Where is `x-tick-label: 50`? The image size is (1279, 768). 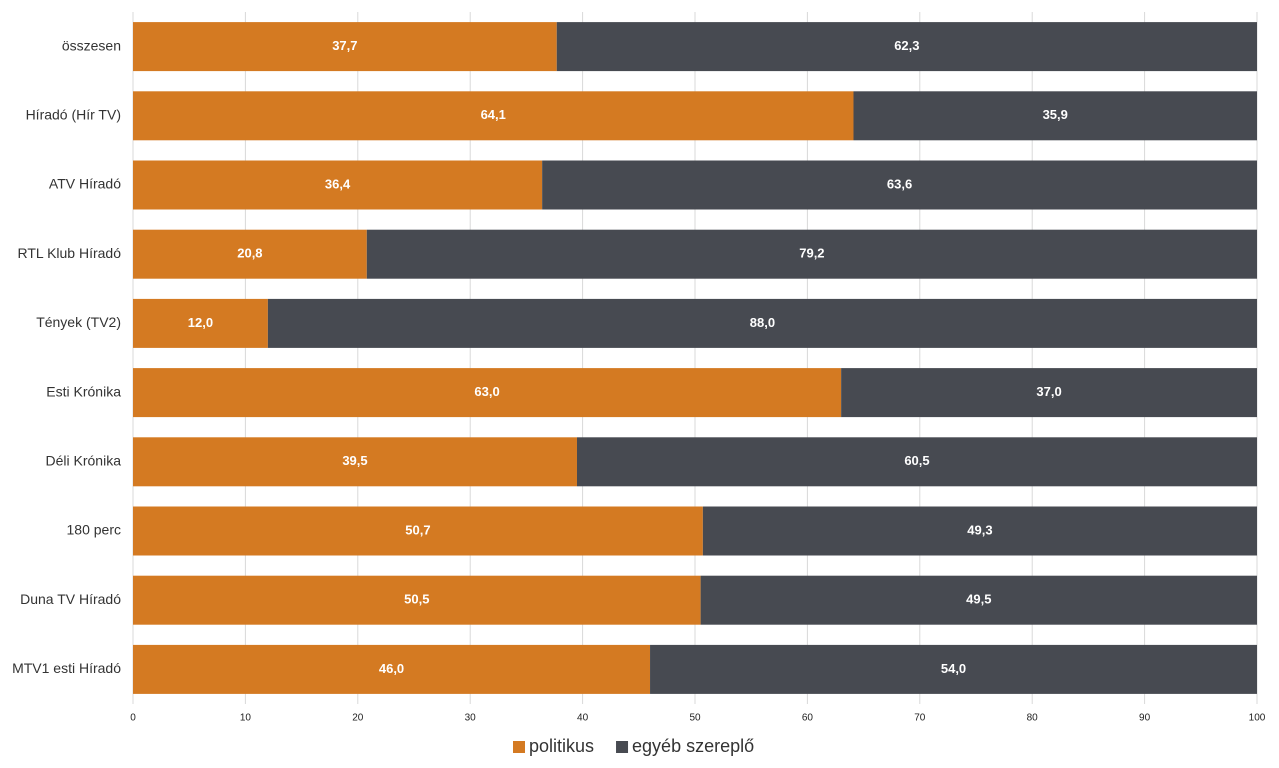
x-tick-label: 50 is located at coordinates (695, 718).